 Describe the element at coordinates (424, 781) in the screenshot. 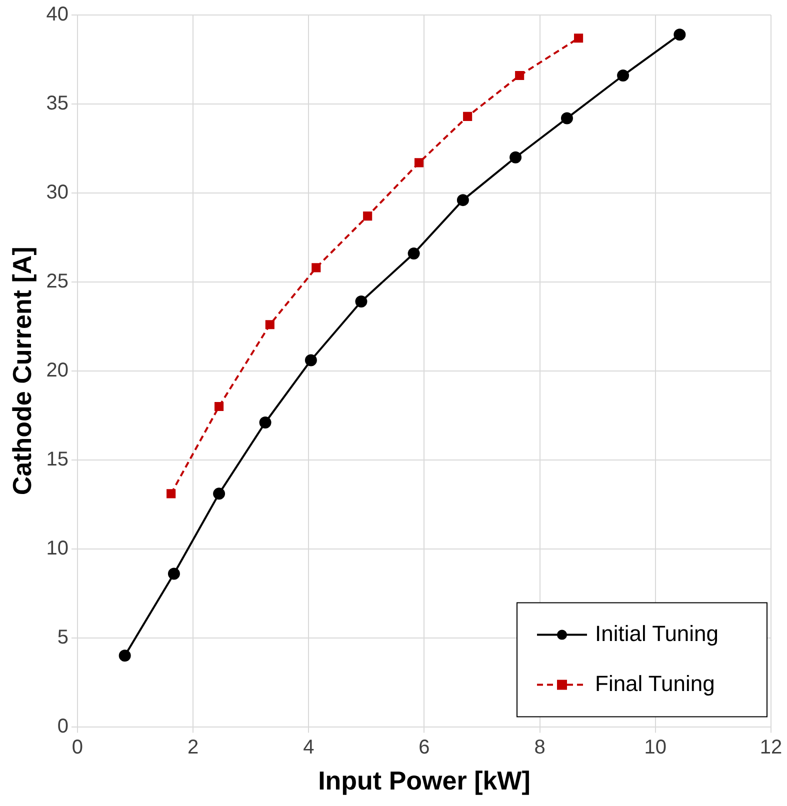

I see `x-axis-title: Input Power [kW]` at that location.